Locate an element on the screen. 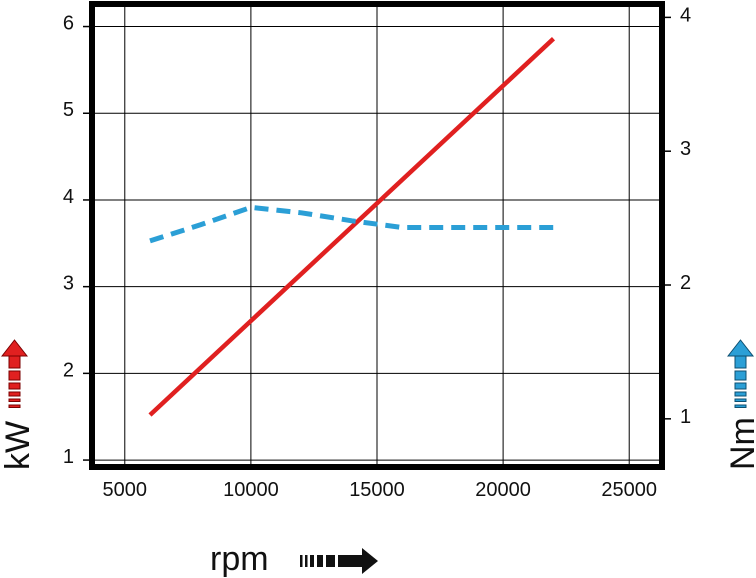 This screenshot has width=756, height=578. y-left-tick-label: 2 is located at coordinates (68, 370).